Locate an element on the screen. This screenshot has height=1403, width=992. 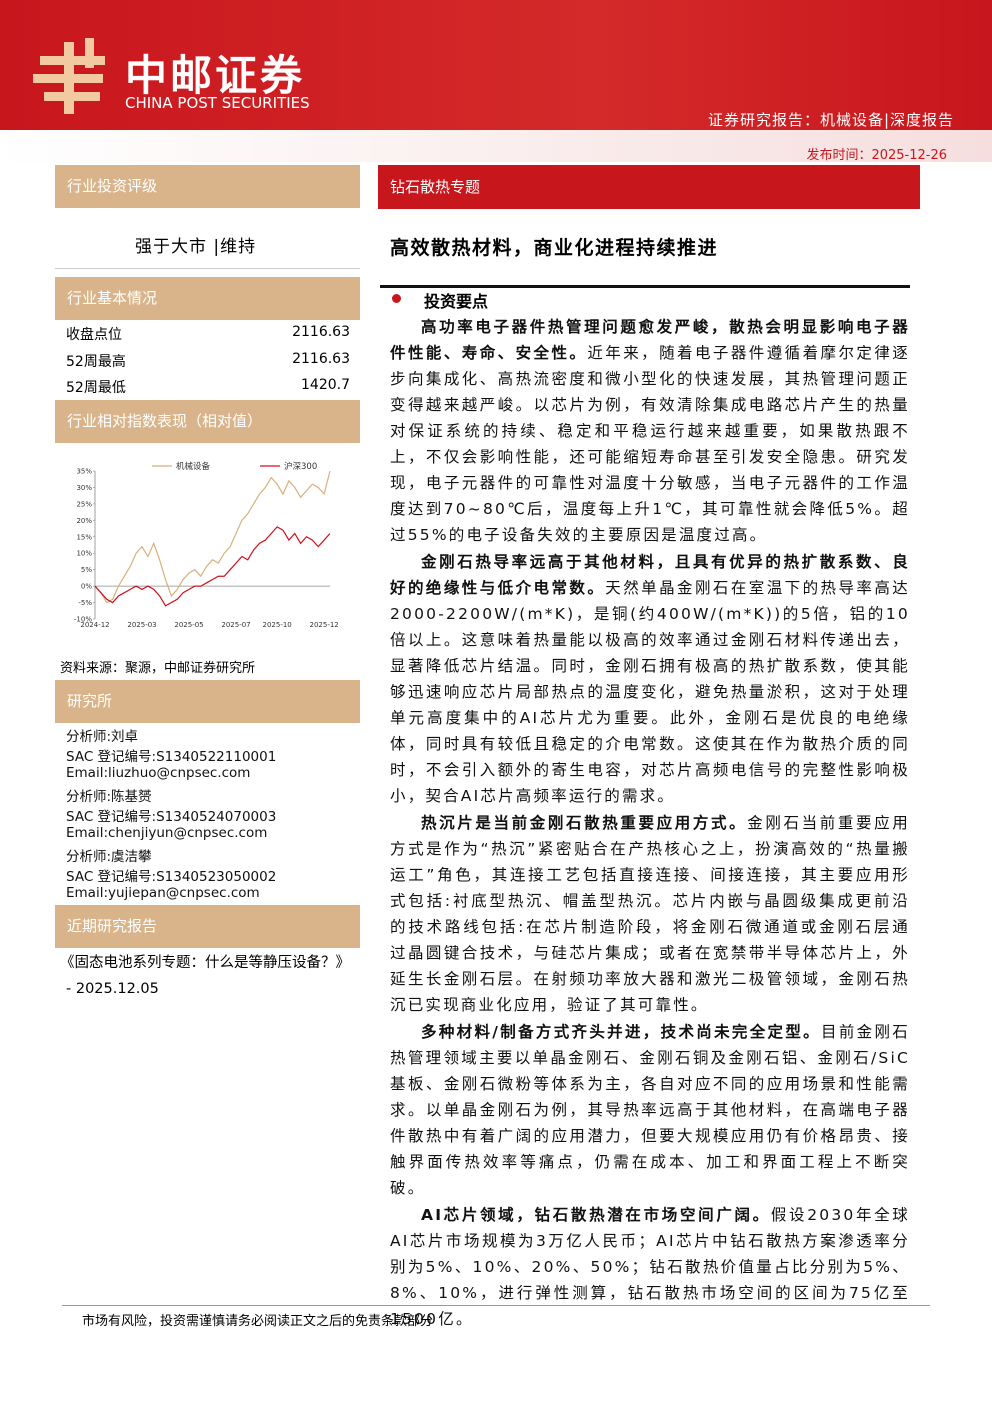
y-tick-label: 0% is located at coordinates (86, 587).